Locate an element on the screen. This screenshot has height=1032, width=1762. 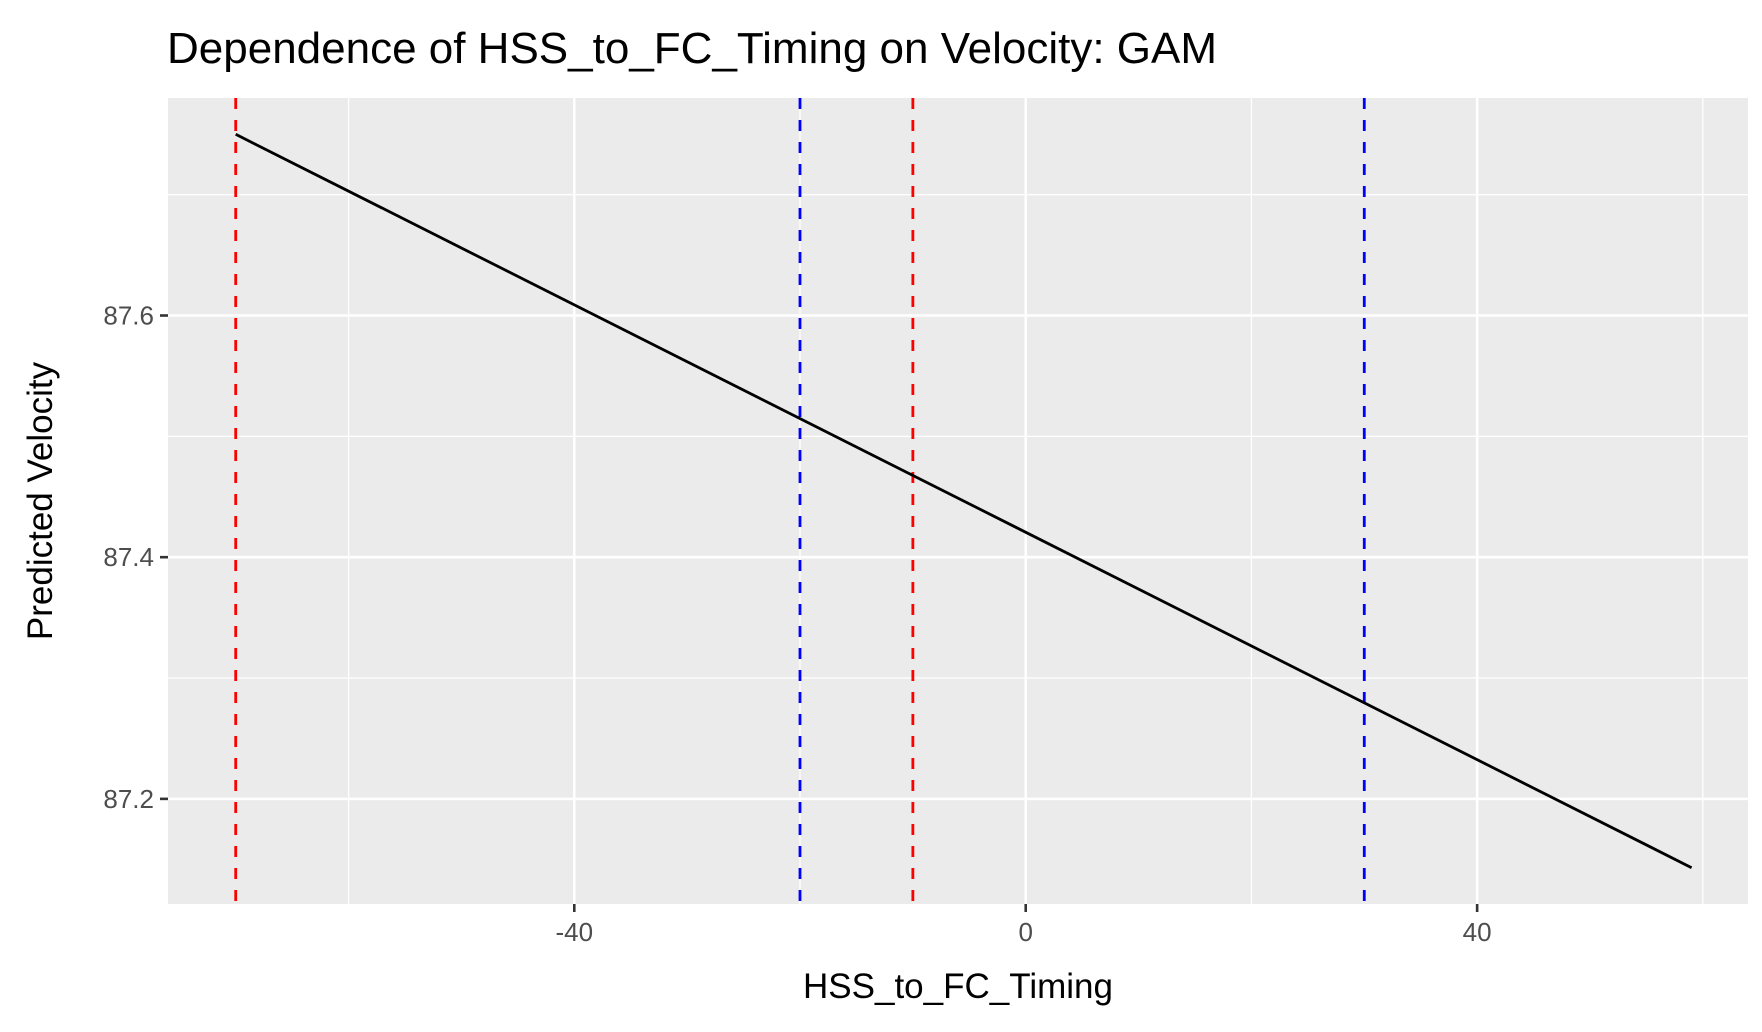
y-tick-label: 87.2 is located at coordinates (128, 799).